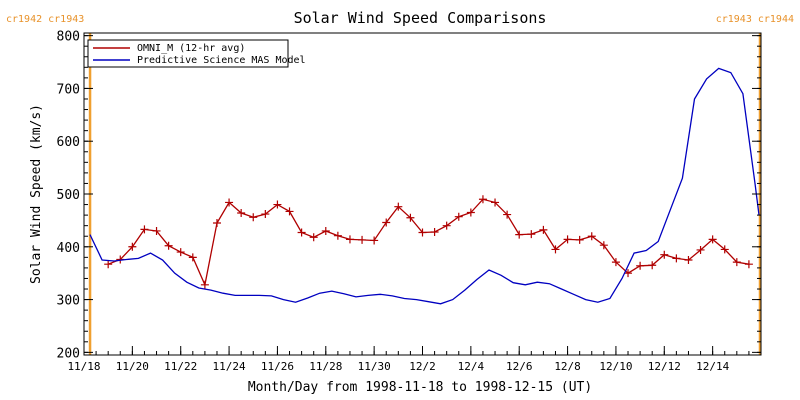 The image size is (800, 400). What do you see at coordinates (68, 353) in the screenshot?
I see `y-tick-label: 200` at bounding box center [68, 353].